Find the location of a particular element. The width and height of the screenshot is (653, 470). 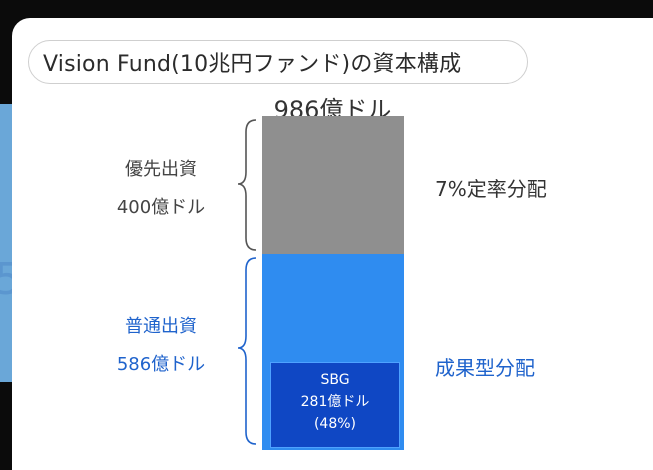

preferred-equity-amount: 400億ドル is located at coordinates (161, 207).